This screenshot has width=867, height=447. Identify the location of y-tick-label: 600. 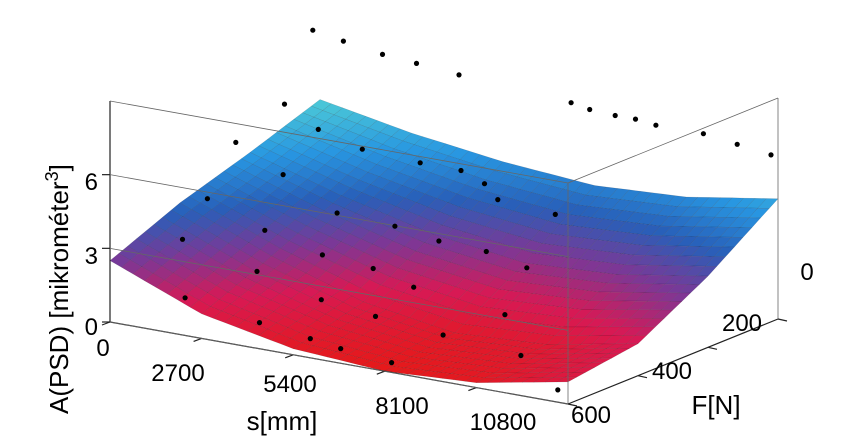
(591, 415).